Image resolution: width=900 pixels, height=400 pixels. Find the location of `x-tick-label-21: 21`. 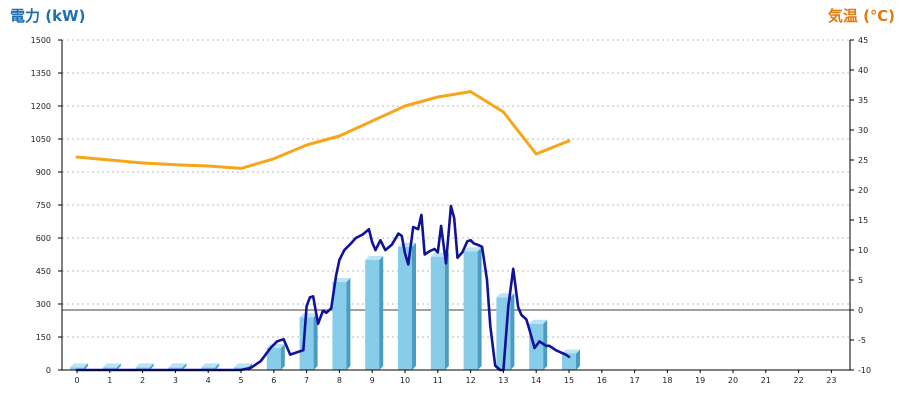

x-tick-label-21: 21 is located at coordinates (766, 380).